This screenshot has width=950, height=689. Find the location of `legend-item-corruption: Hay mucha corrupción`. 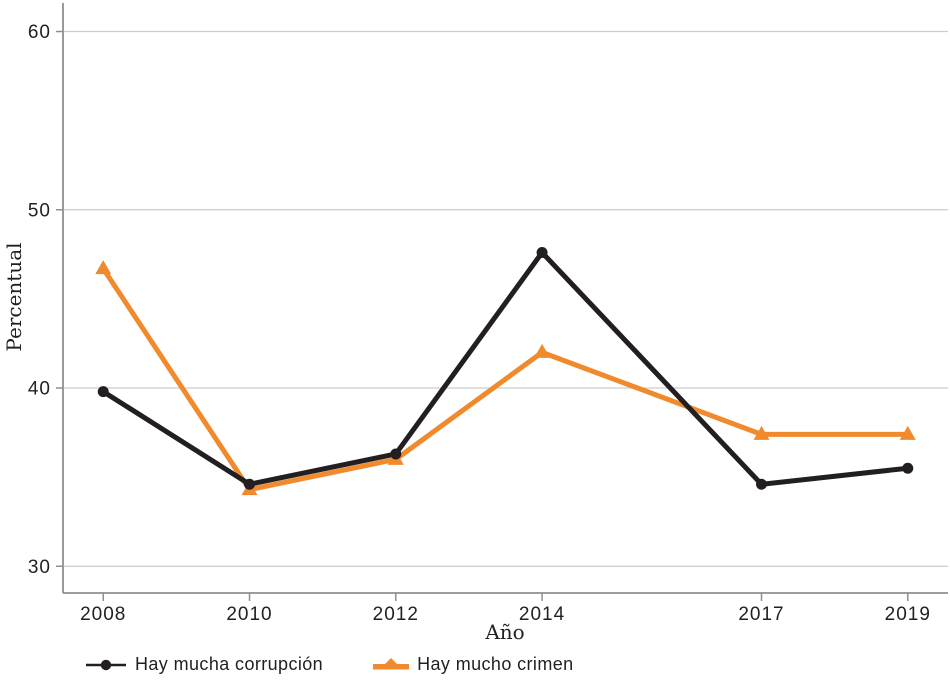

legend-item-corruption: Hay mucha corrupción is located at coordinates (204, 664).